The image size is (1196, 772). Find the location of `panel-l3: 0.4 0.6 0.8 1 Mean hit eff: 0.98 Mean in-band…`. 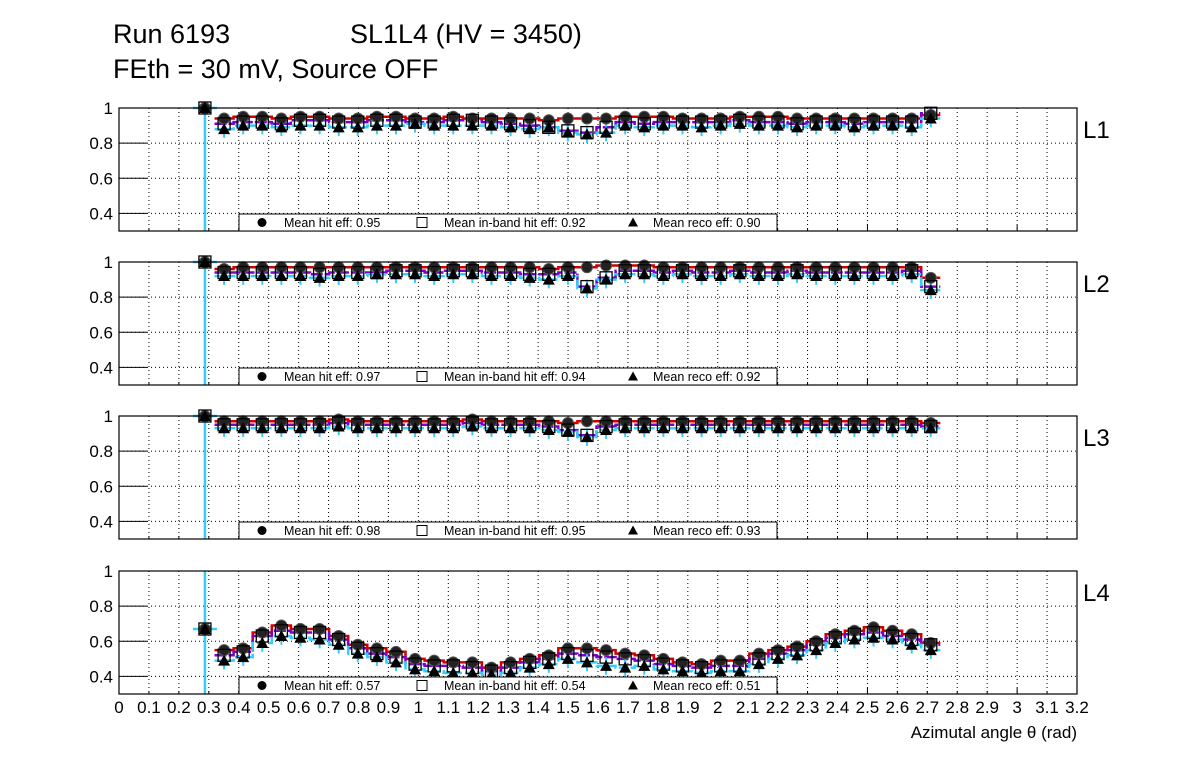

panel-l3: 0.4 0.6 0.8 1 Mean hit eff: 0.98 Mean in-band… is located at coordinates (599, 473).